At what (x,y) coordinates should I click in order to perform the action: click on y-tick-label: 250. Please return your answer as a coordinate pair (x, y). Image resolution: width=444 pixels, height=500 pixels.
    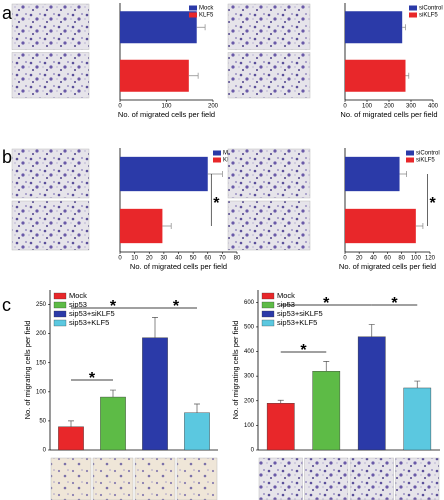
    Looking at the image, I should click on (41, 305).